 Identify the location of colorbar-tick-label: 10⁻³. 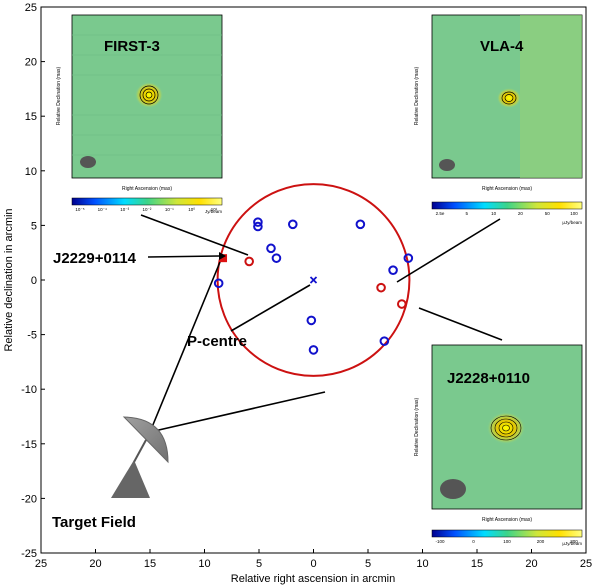
(124, 209).